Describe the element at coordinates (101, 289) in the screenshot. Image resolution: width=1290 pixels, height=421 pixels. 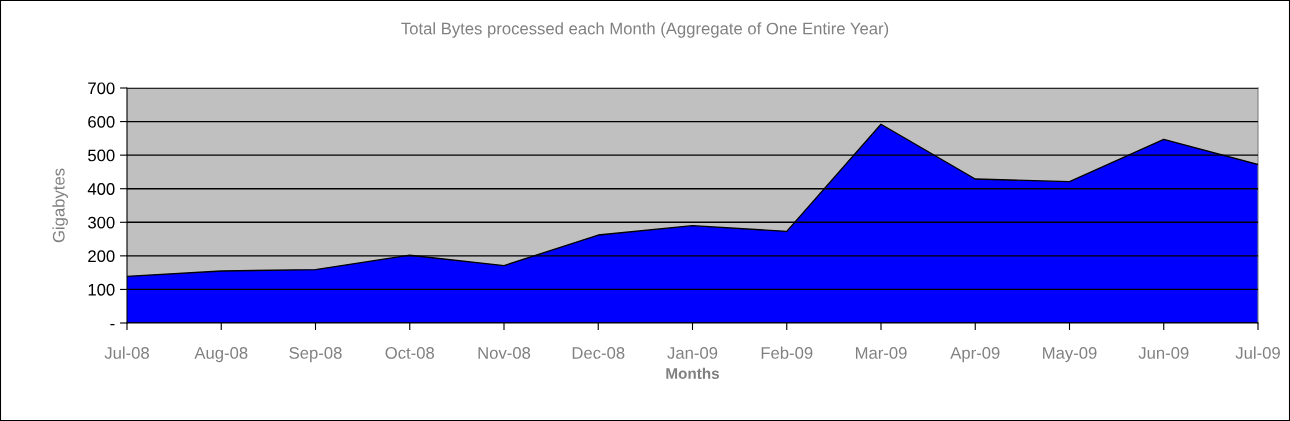
I see `y-tick-label: 100` at that location.